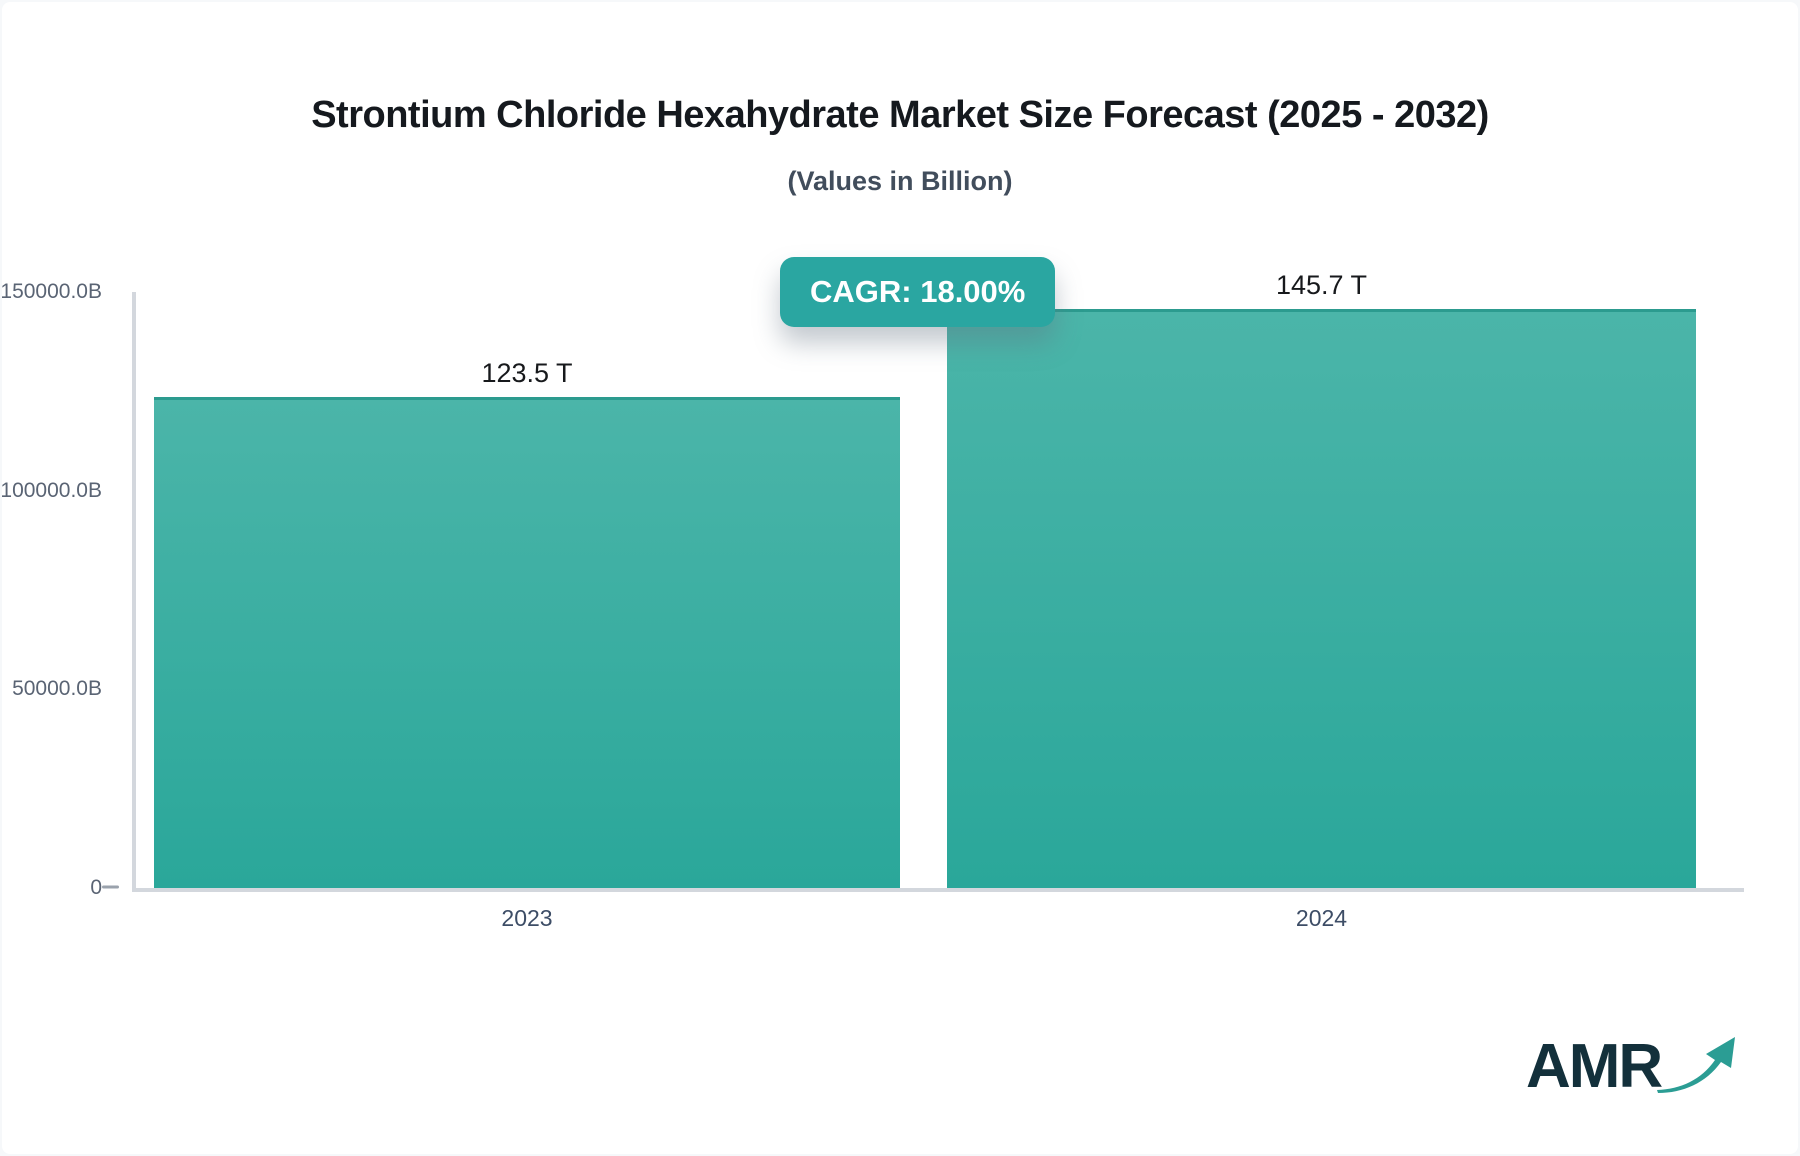 This screenshot has height=1156, width=1800. Describe the element at coordinates (110, 887) in the screenshot. I see `zero-tick-mark` at that location.